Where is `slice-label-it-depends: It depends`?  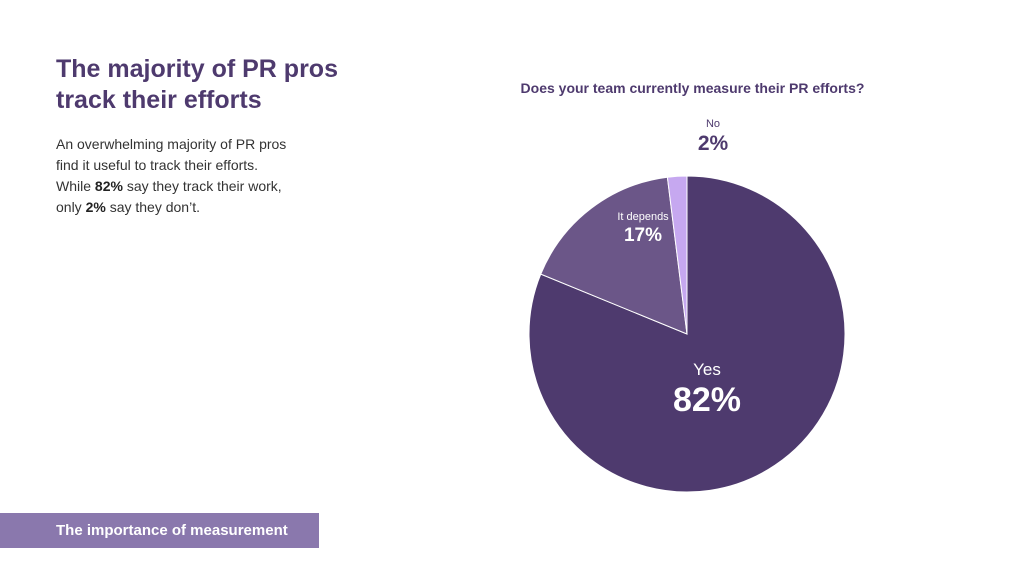
slice-label-it-depends: It depends is located at coordinates (643, 217).